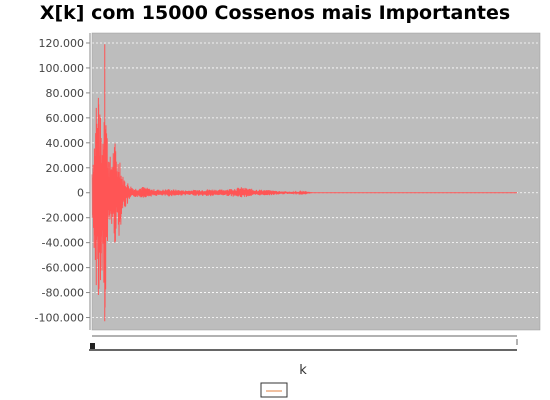 This screenshot has height=400, width=550. Describe the element at coordinates (62, 43) in the screenshot. I see `y-tick-label: 120.000` at that location.